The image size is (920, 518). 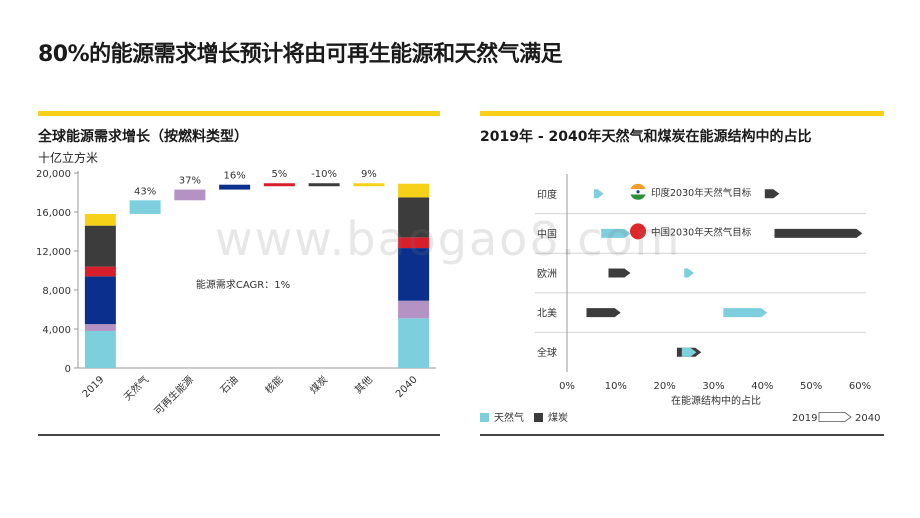 What do you see at coordinates (701, 232) in the screenshot?
I see `target-label: 中国2030年天然气目标` at bounding box center [701, 232].